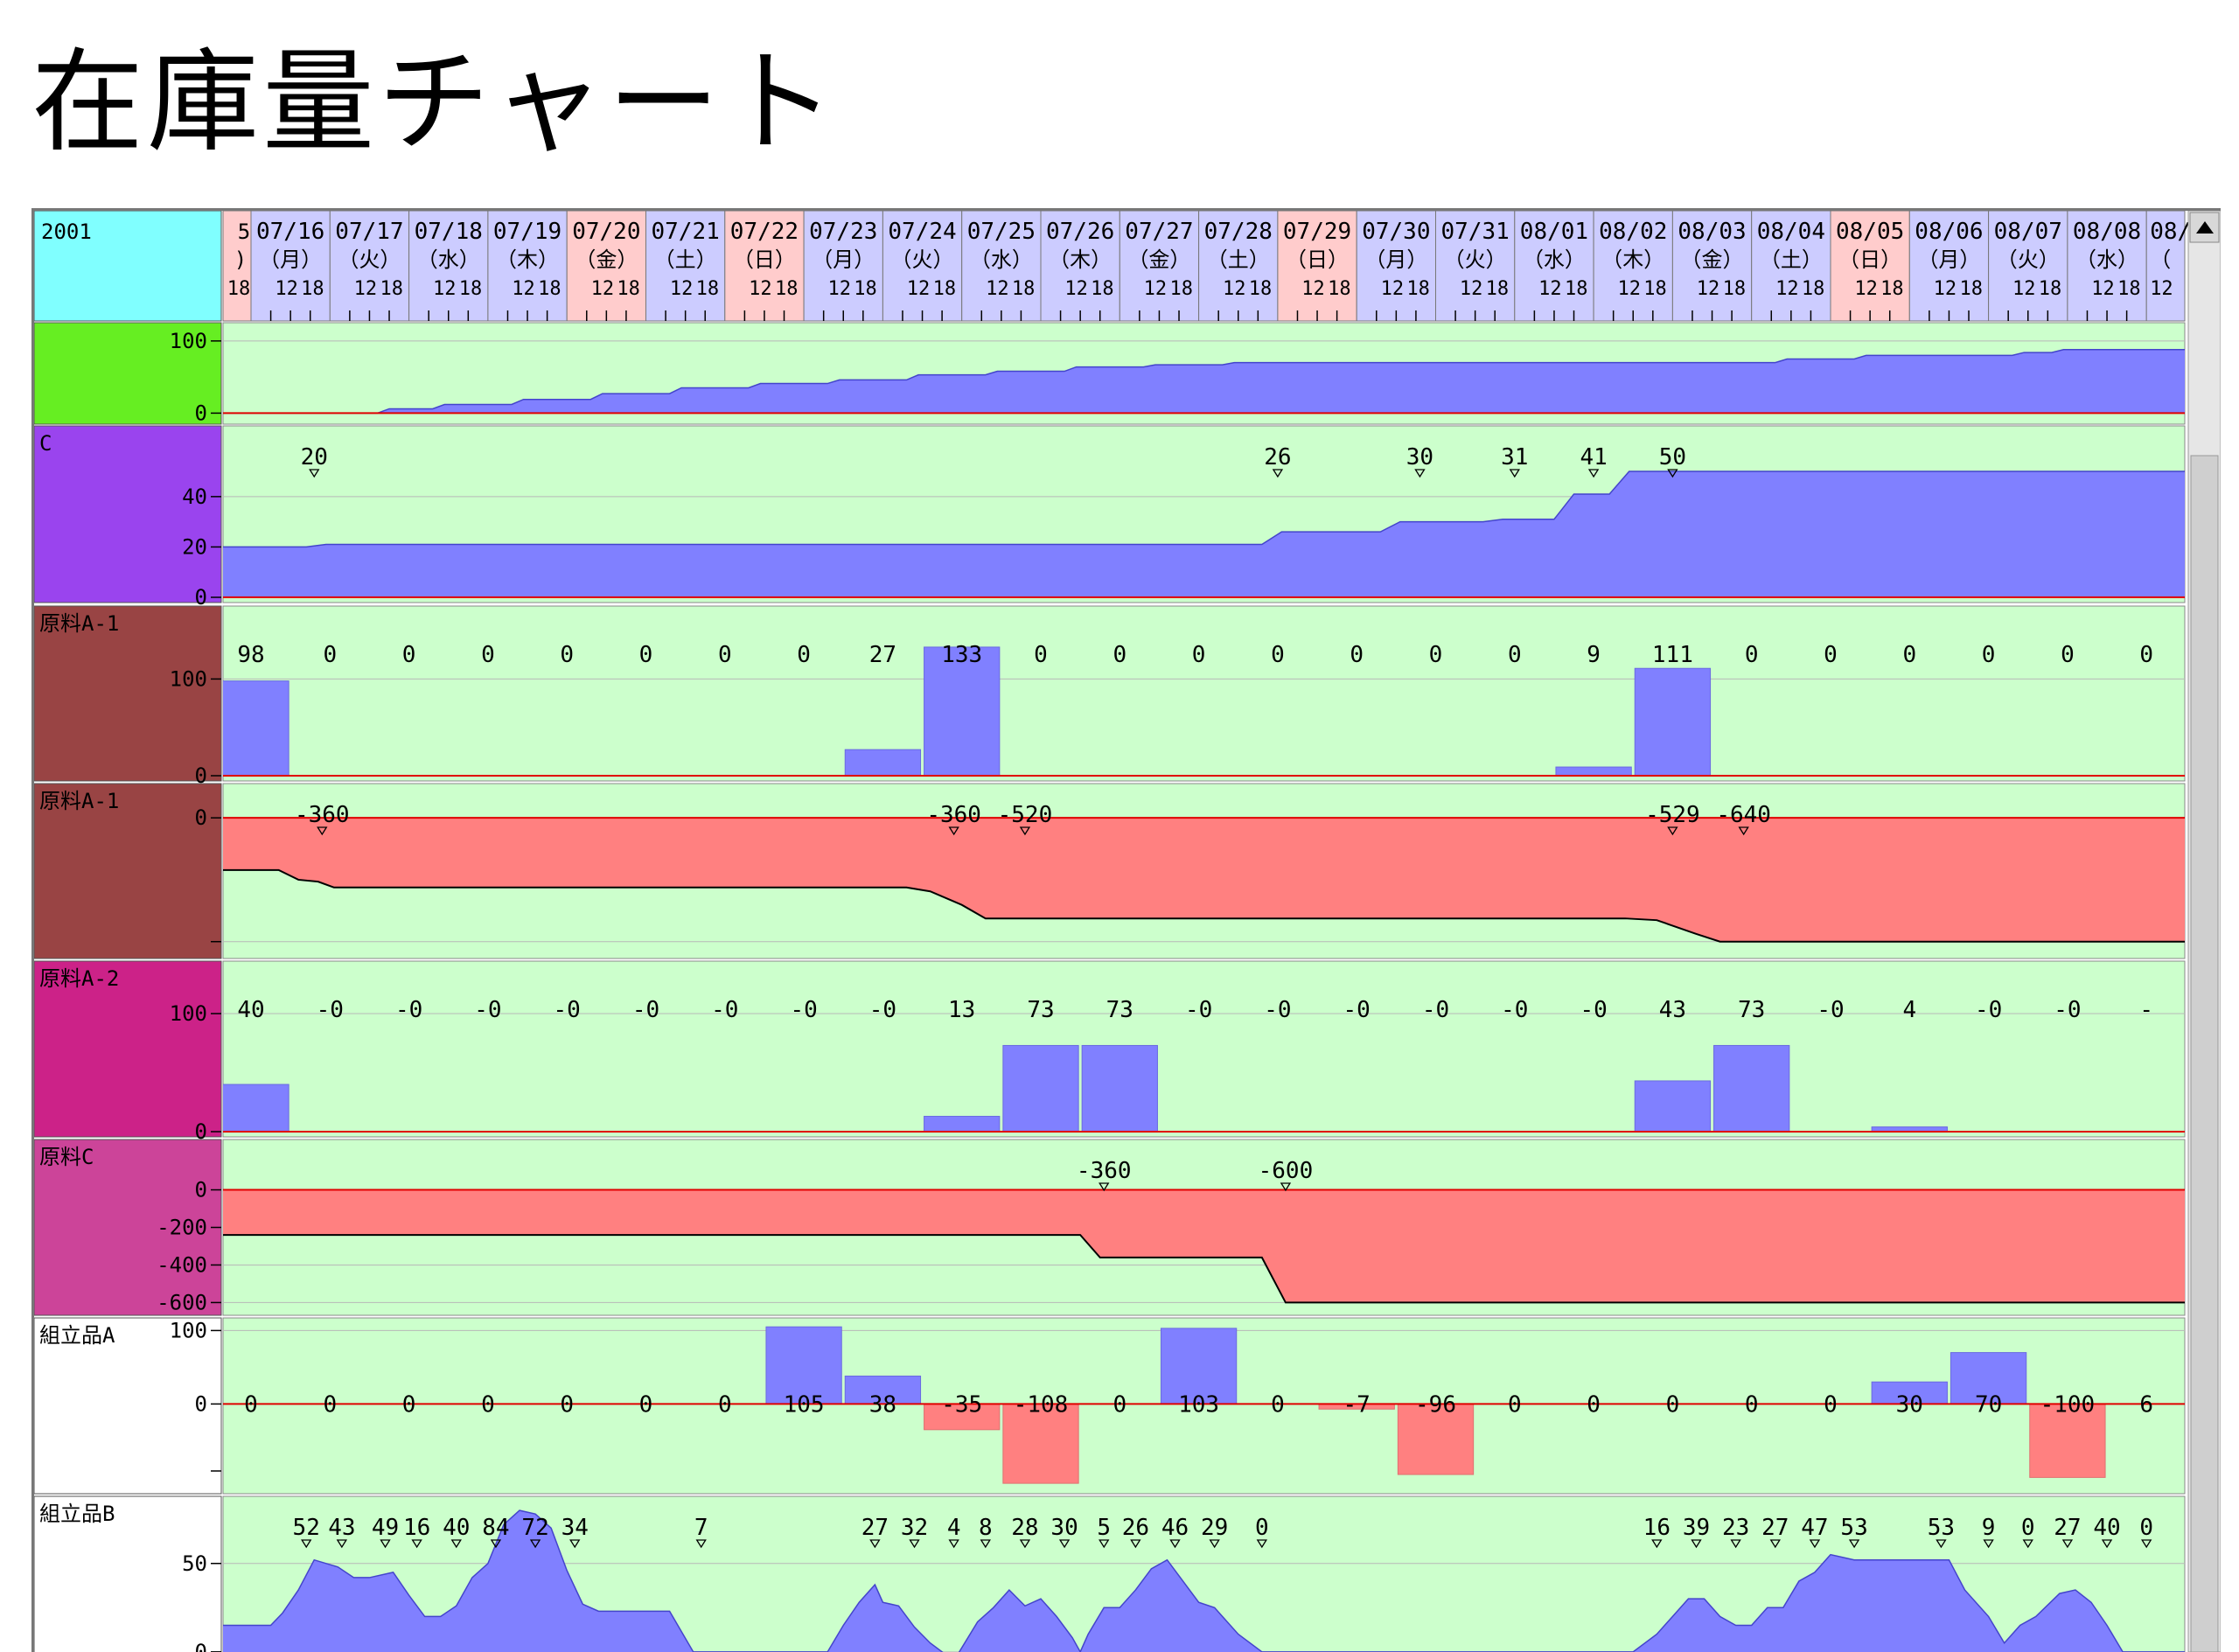 The width and height of the screenshot is (2239, 1652). I want to click on panel-label: 原料A-1, so click(79, 623).